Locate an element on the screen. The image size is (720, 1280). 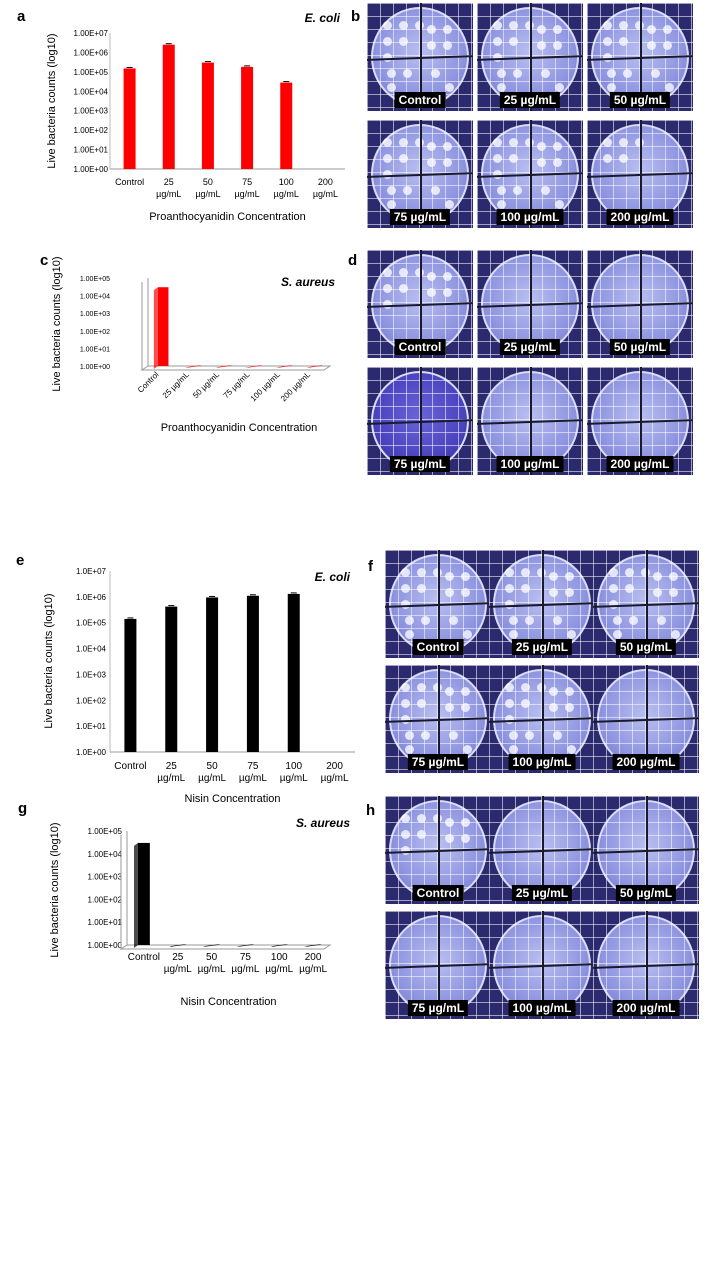
y-tick-label: 1.0E+05 is located at coordinates (91, 623).